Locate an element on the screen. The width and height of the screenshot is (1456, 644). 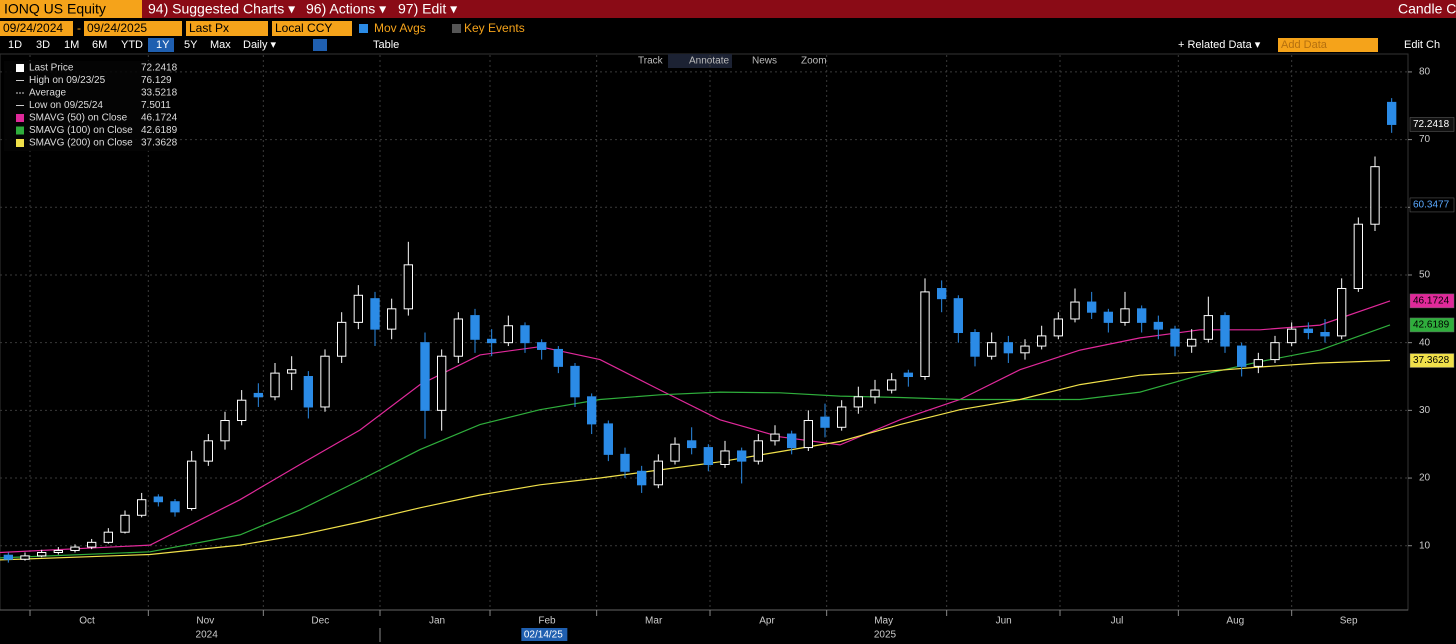
menu: 97) Edit ▾ is located at coordinates (427, 9).